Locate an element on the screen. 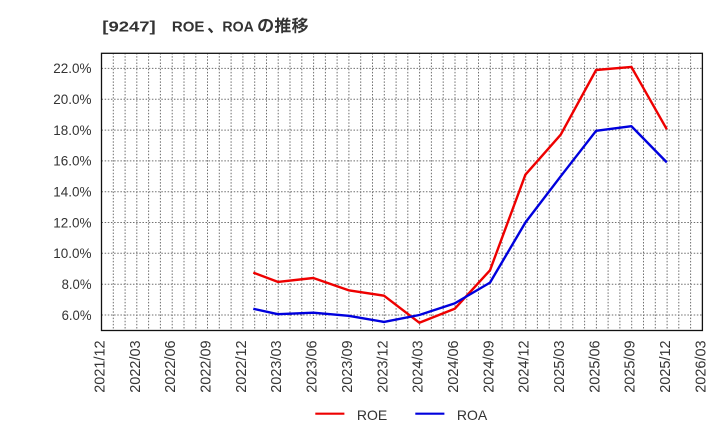 The width and height of the screenshot is (720, 440). svg-text: 2024/03 is located at coordinates (419, 366).